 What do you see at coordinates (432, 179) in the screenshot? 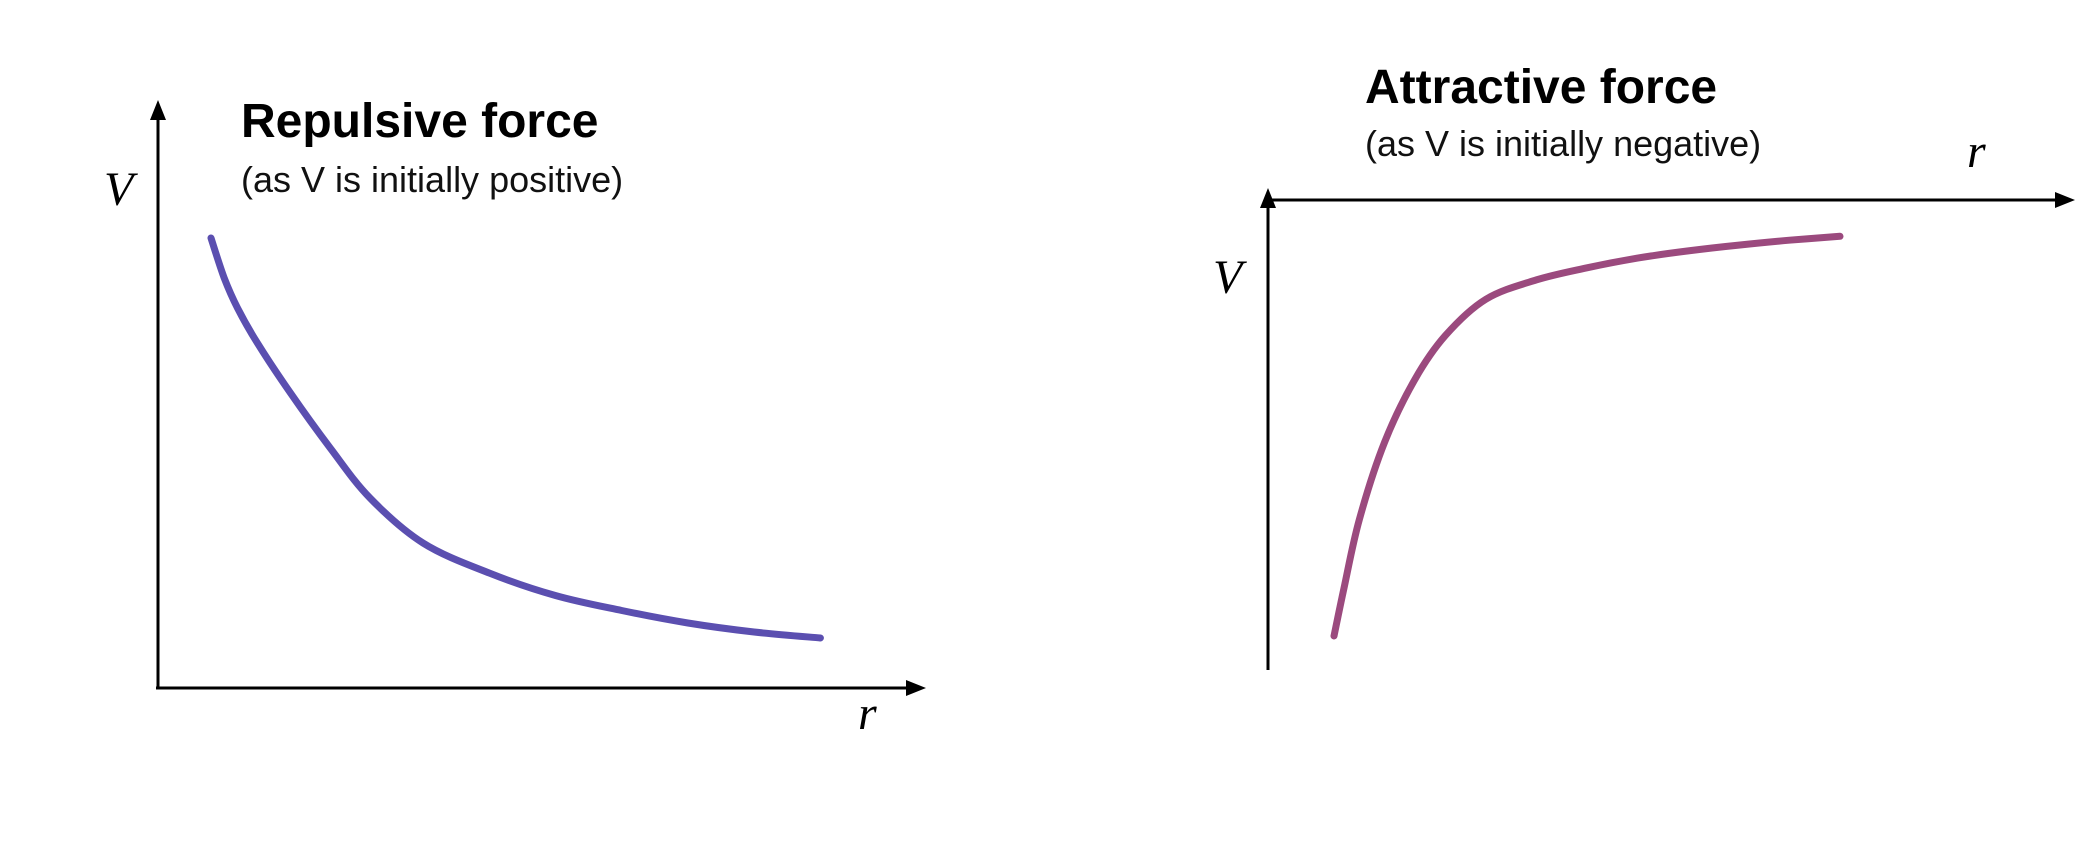
I see `chart-subtitle: (as V is initially positive)` at bounding box center [432, 179].